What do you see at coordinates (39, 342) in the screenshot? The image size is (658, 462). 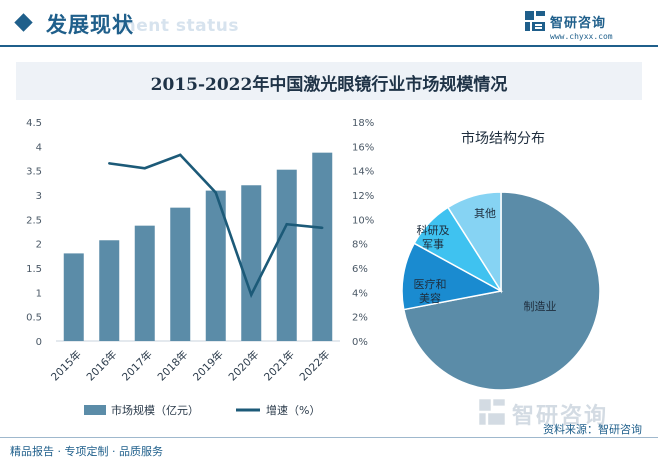 I see `left-tick-label: 0` at bounding box center [39, 342].